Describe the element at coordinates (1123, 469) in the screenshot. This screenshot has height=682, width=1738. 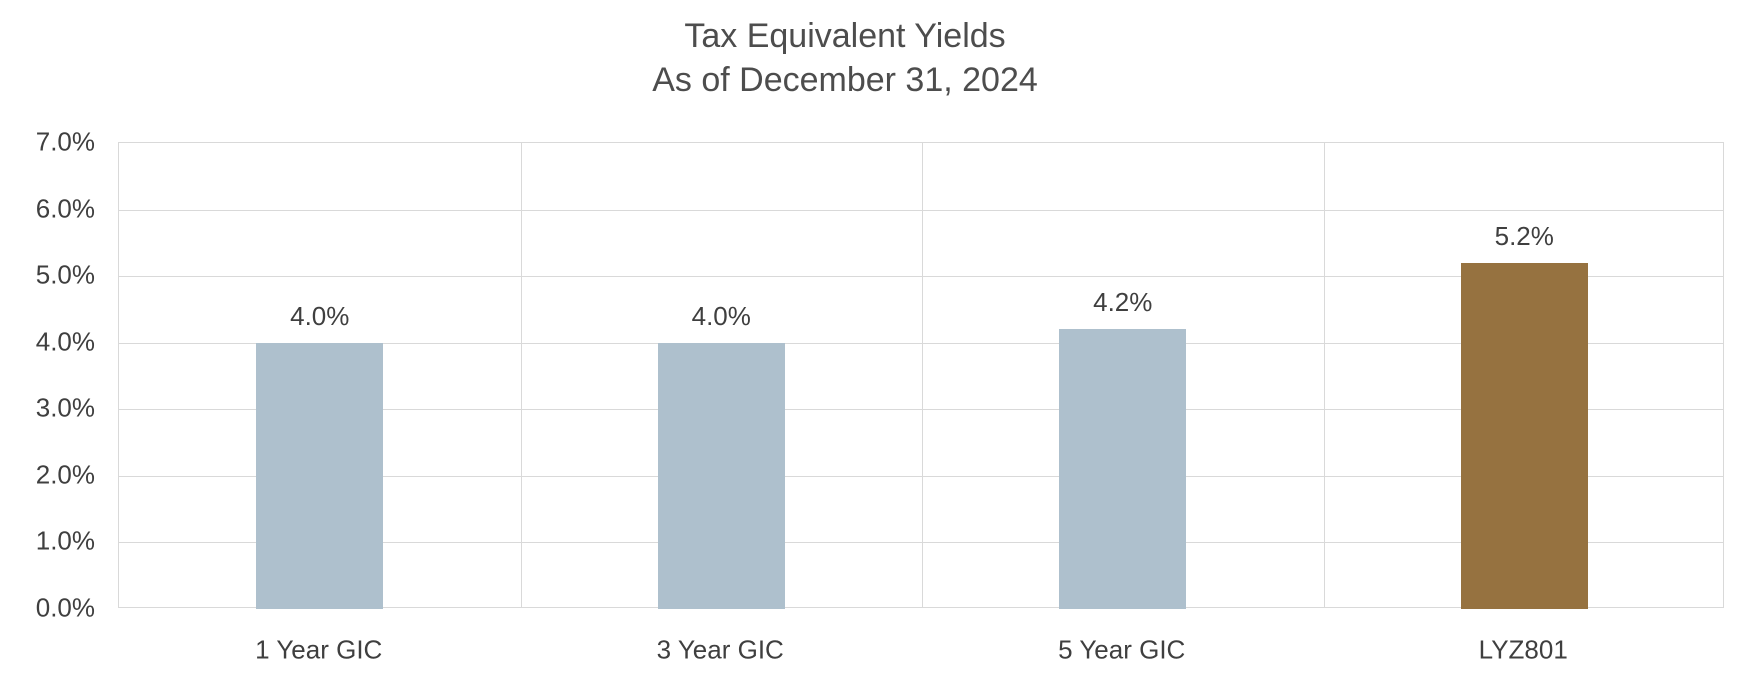
I see `bar-5-year-gic` at that location.